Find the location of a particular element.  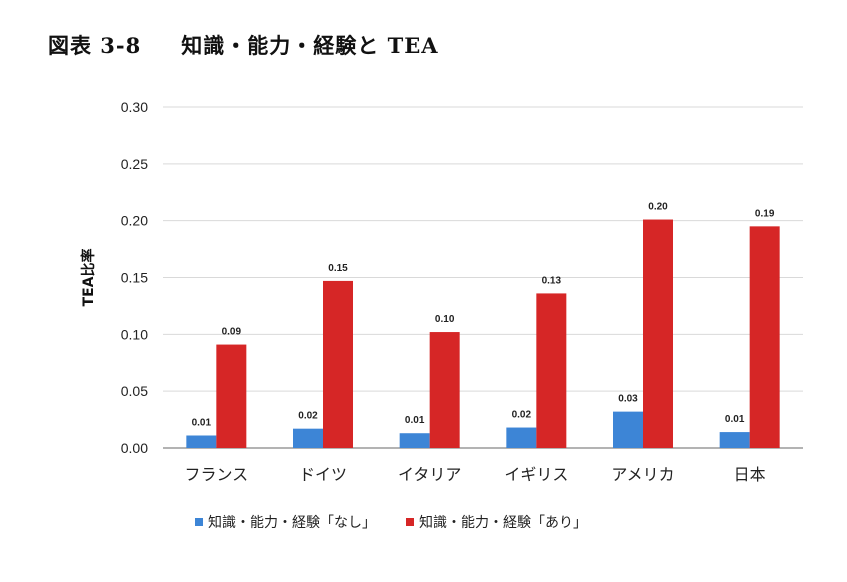

legend-item-yes: 知識・能力・経験「あり」 is located at coordinates (496, 522).